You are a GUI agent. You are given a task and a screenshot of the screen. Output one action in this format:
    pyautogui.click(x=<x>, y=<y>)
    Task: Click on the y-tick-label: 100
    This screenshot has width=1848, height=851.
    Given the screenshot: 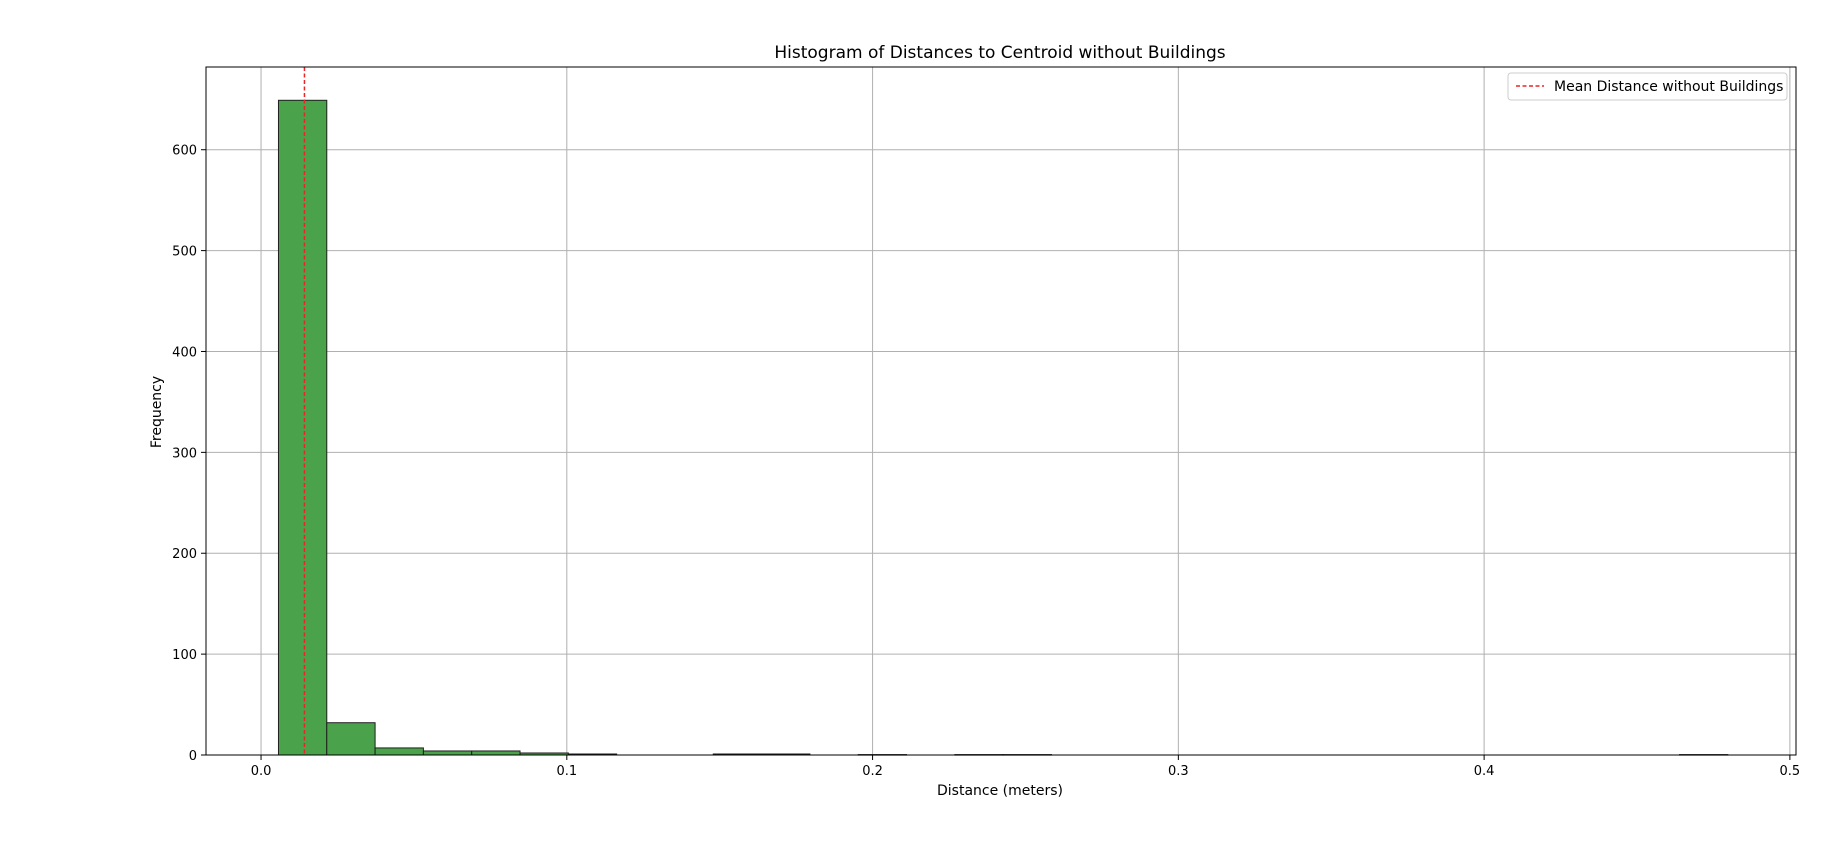 What is the action you would take?
    pyautogui.click(x=184, y=655)
    